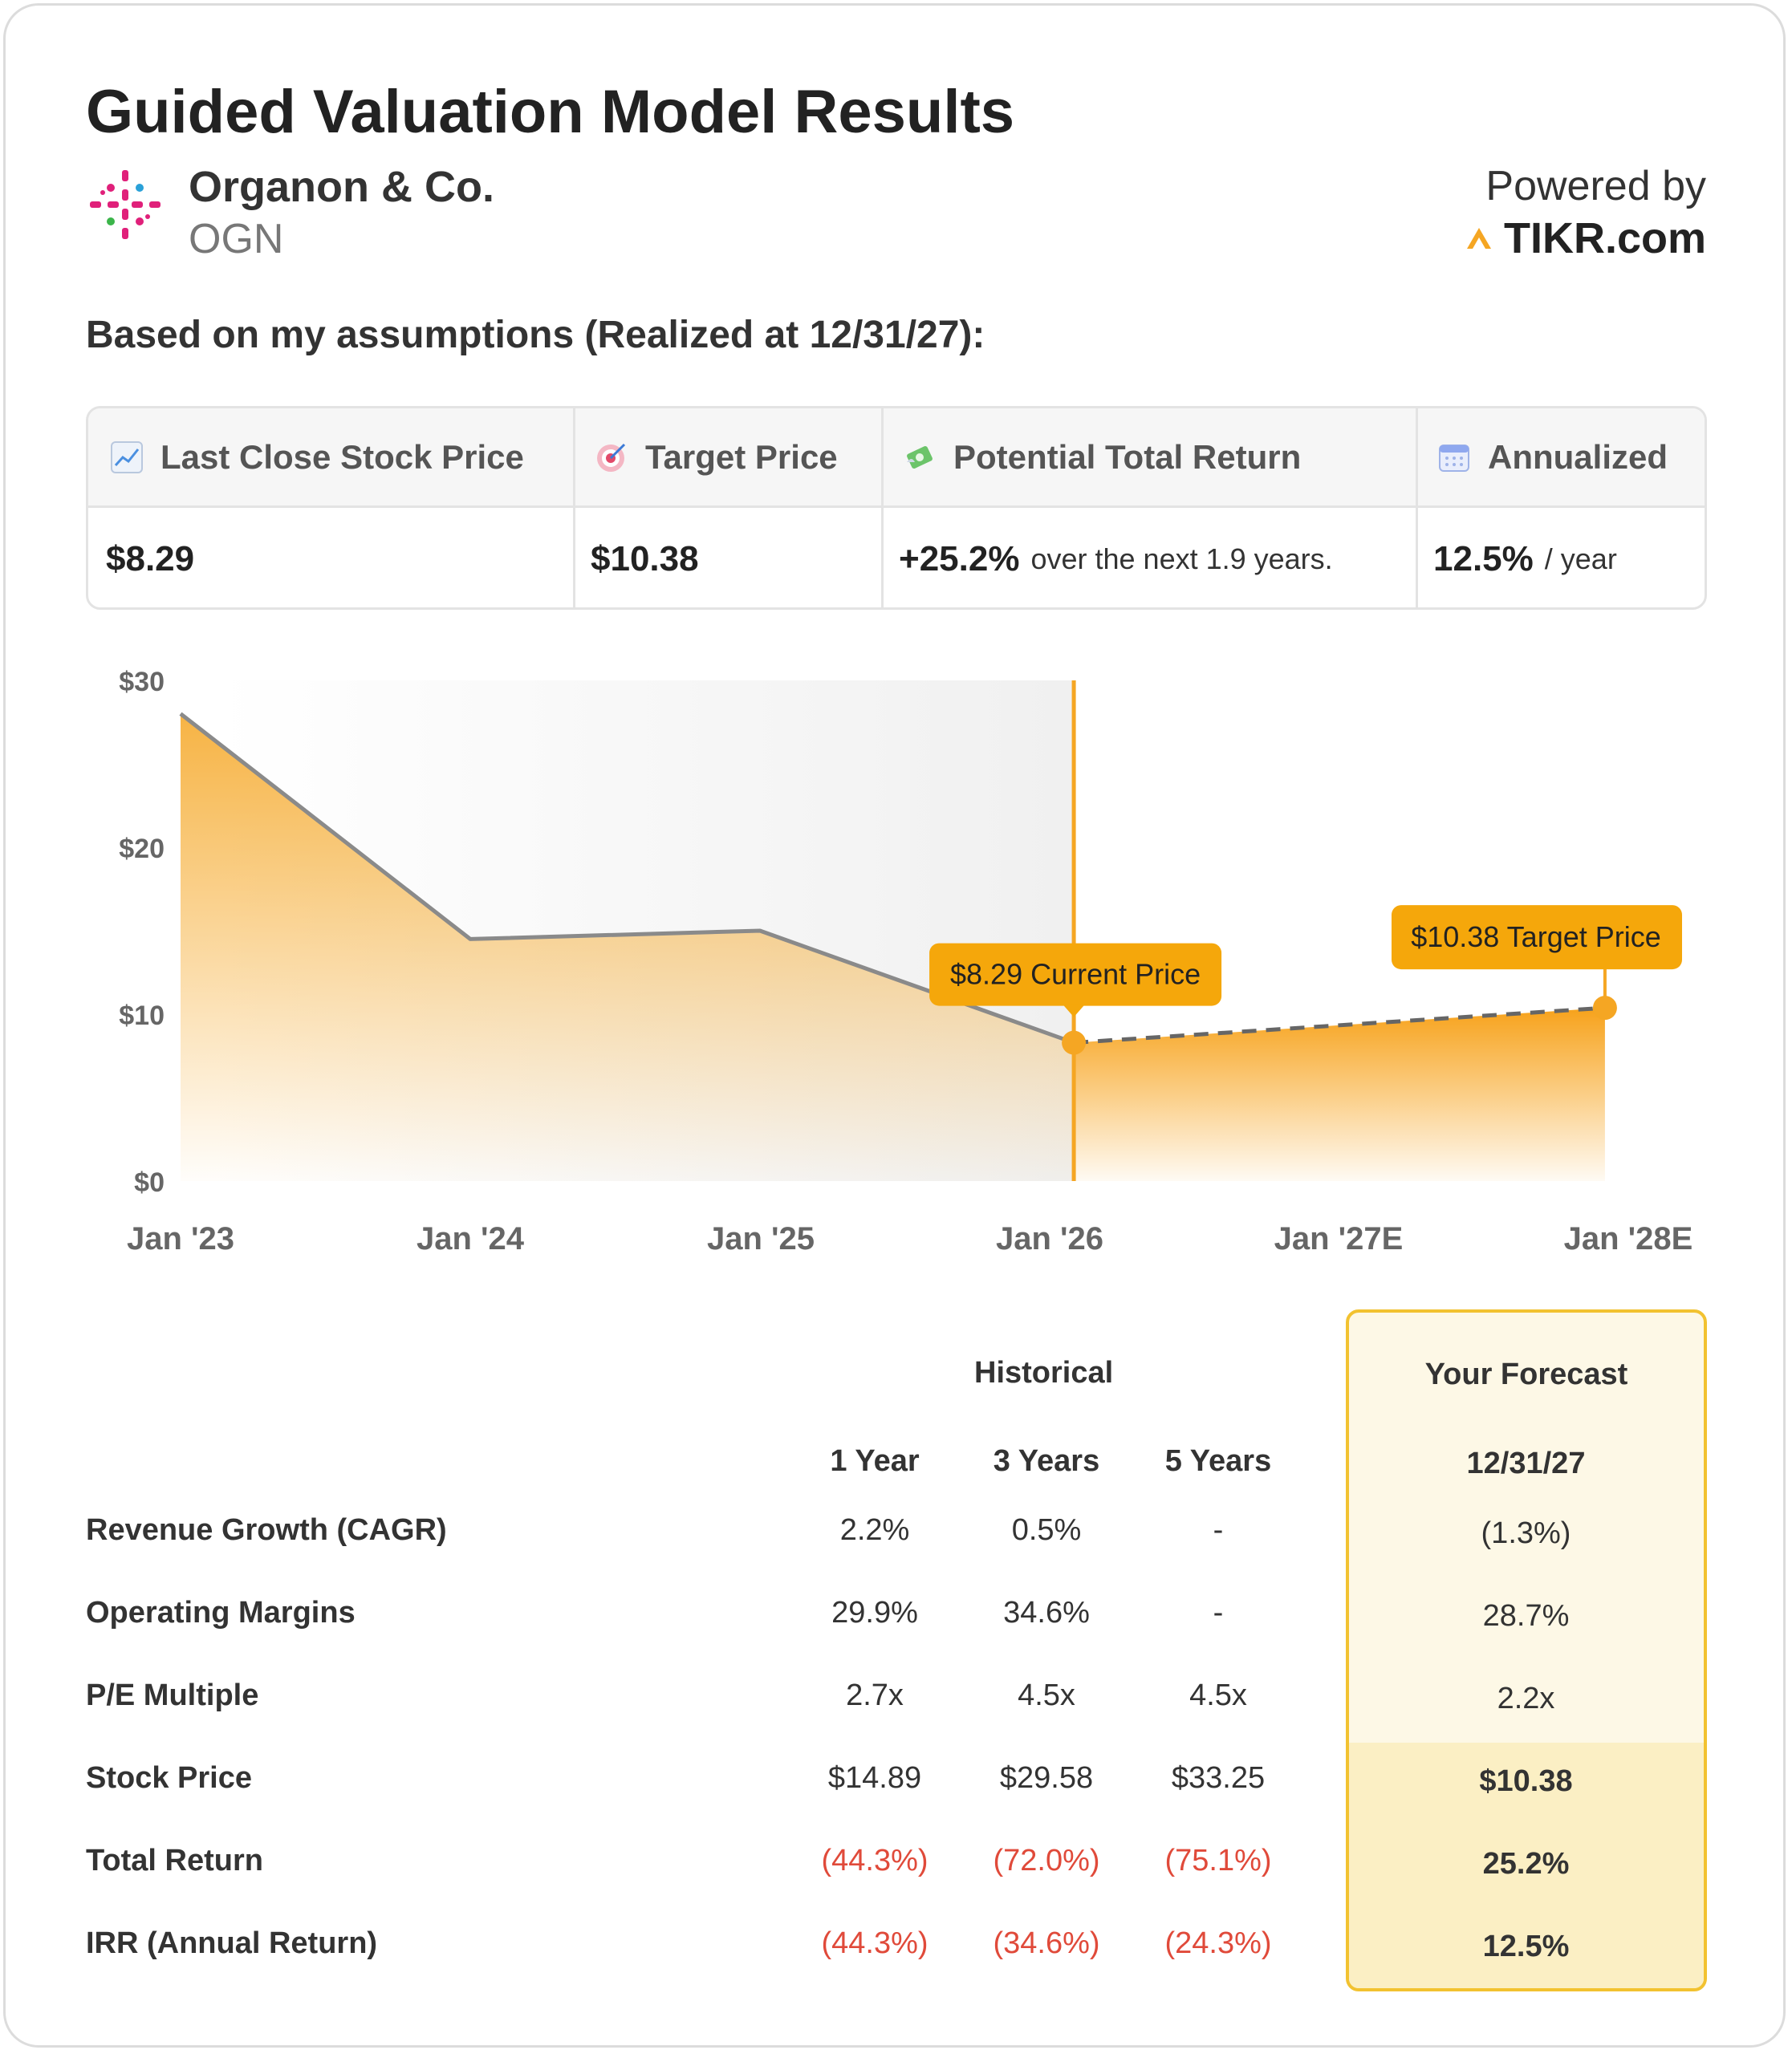 Image resolution: width=1792 pixels, height=2054 pixels. Describe the element at coordinates (645, 558) in the screenshot. I see `target-value: $10.38` at that location.